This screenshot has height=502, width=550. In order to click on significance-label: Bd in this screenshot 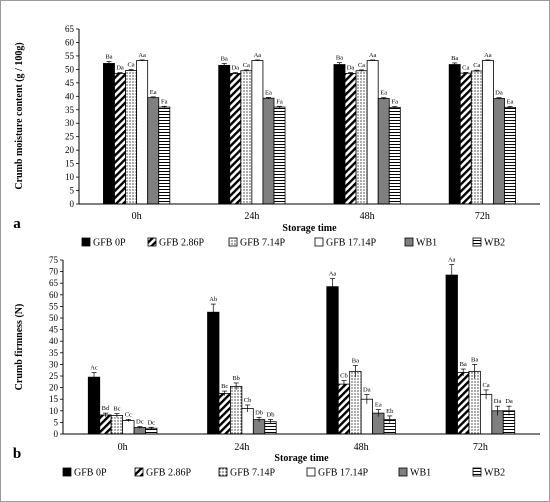, I will do `click(106, 408)`.